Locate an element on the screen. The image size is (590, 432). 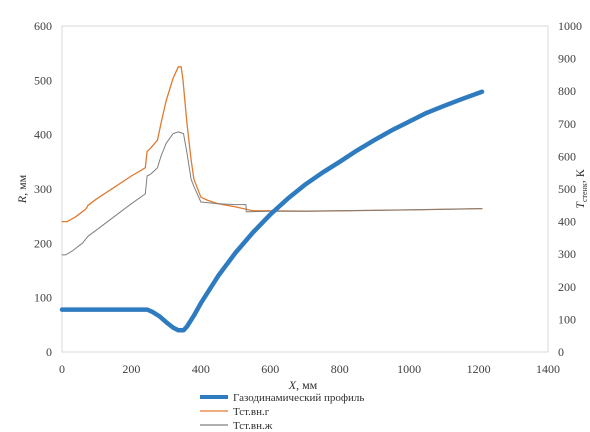
y2-tick-labels: 0 100 200 300 400 500 600 700 800 900 1000 is located at coordinates (570, 189).